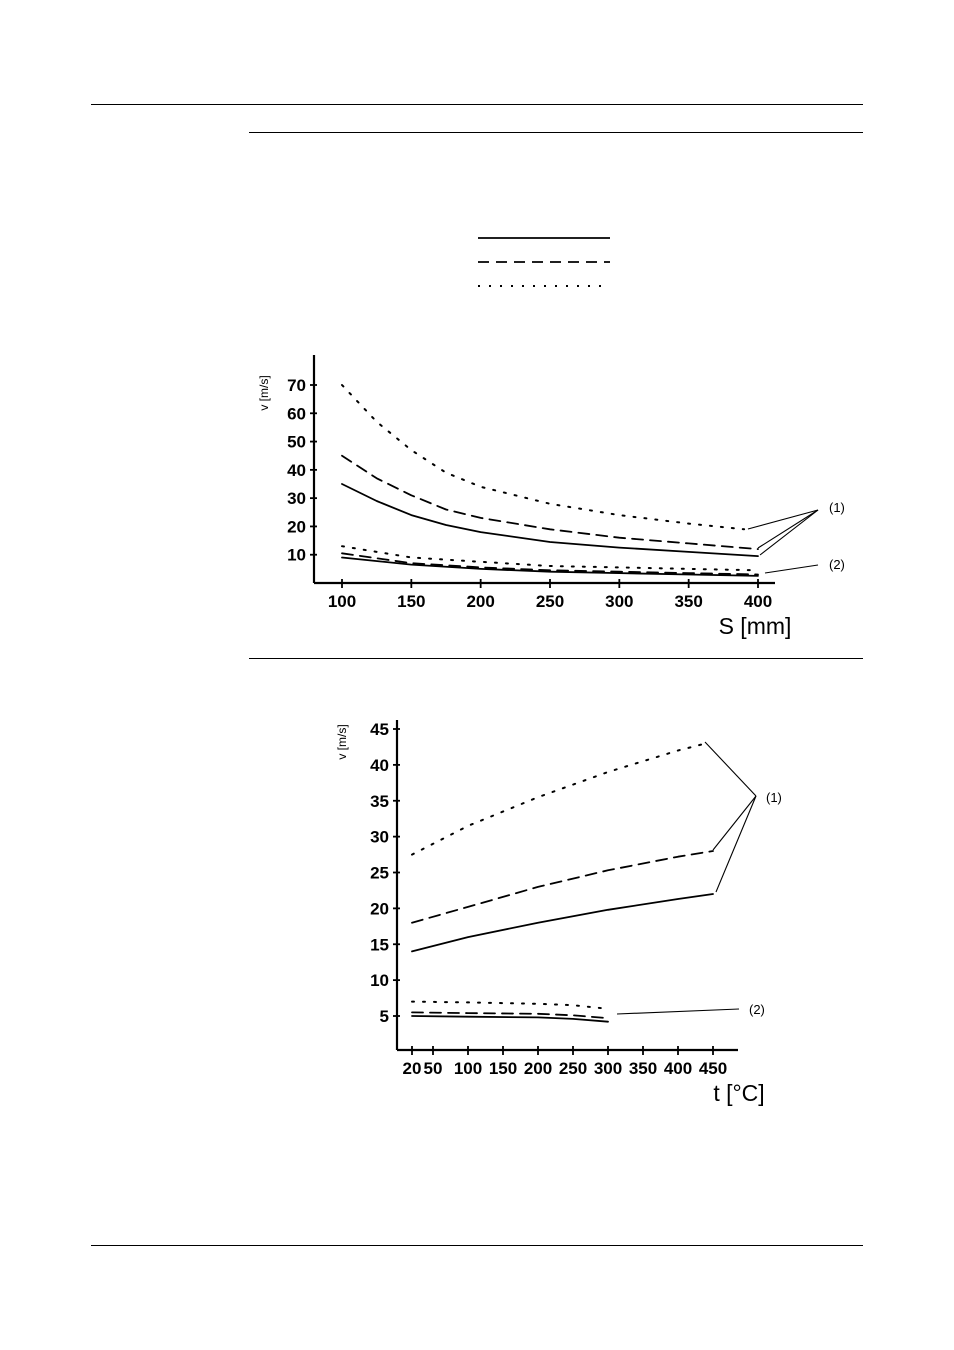 The image size is (954, 1350). What do you see at coordinates (379, 944) in the screenshot?
I see `y-tick-label: 15` at bounding box center [379, 944].